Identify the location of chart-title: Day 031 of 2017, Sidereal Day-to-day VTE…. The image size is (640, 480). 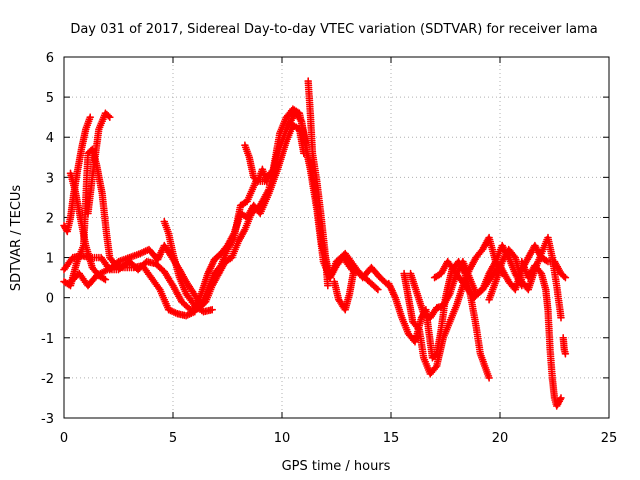
(333, 29).